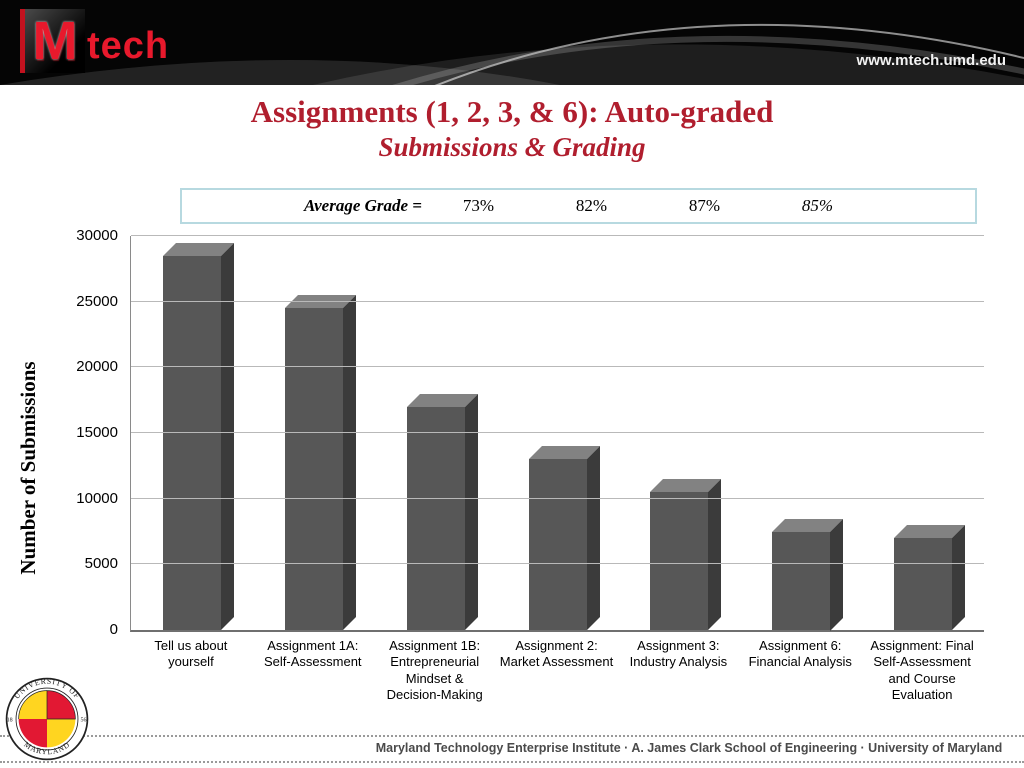  I want to click on average-grade-value-2: 82%, so click(591, 205).